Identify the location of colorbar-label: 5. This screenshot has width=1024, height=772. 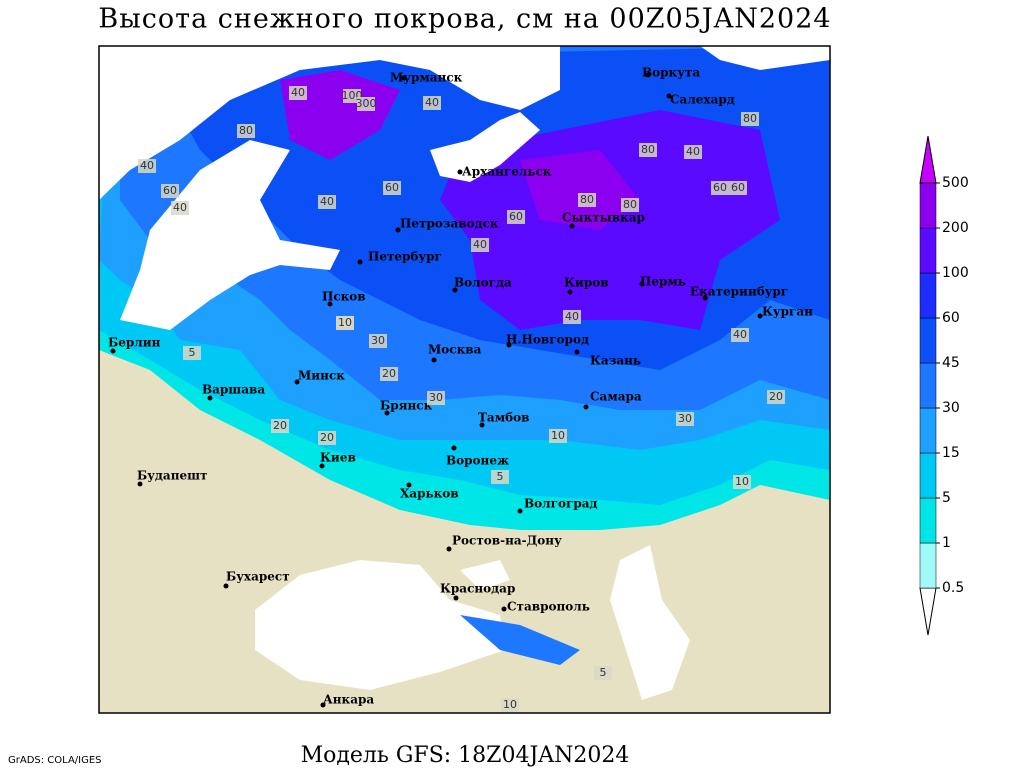
(946, 498).